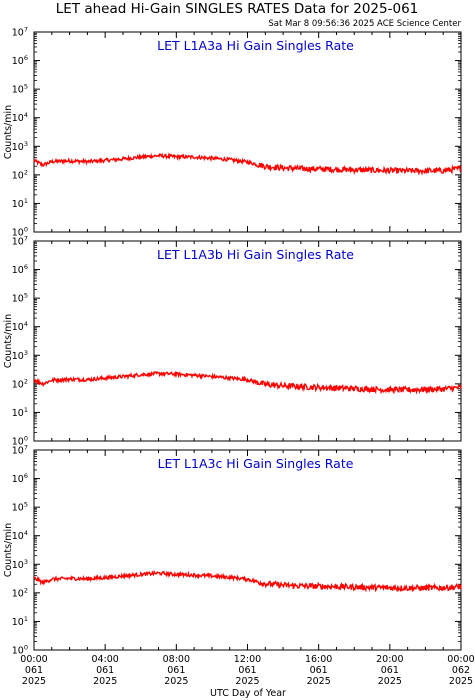 The image size is (475, 700). Describe the element at coordinates (389, 670) in the screenshot. I see `x-tick-label: 20:00 061 2025` at that location.